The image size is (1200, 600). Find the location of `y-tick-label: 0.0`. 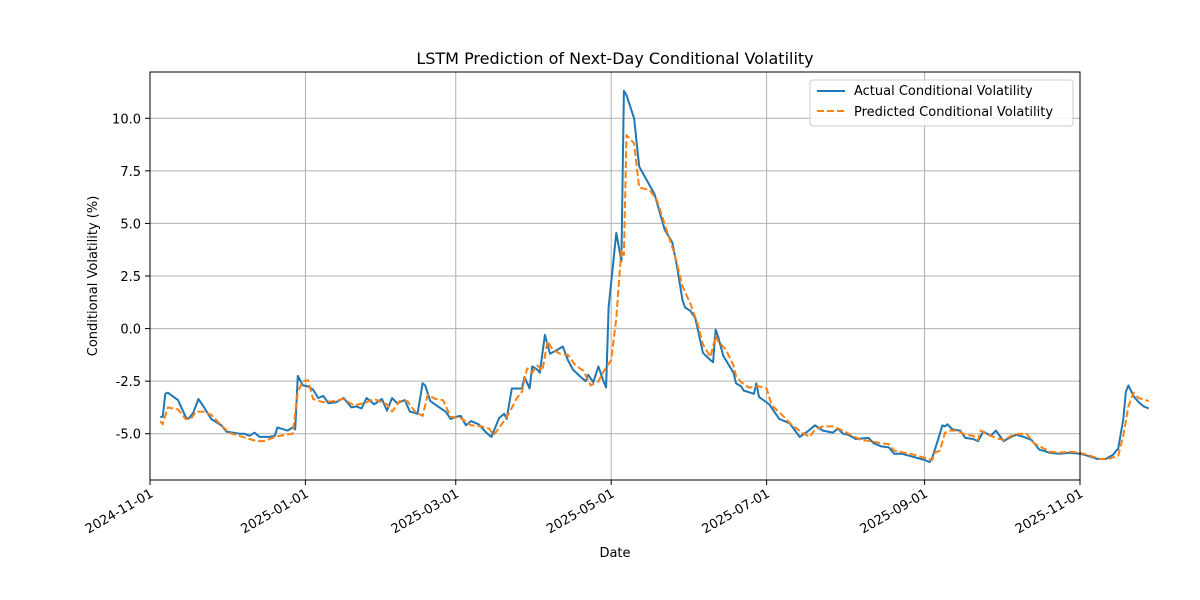

y-tick-label: 0.0 is located at coordinates (130, 330).